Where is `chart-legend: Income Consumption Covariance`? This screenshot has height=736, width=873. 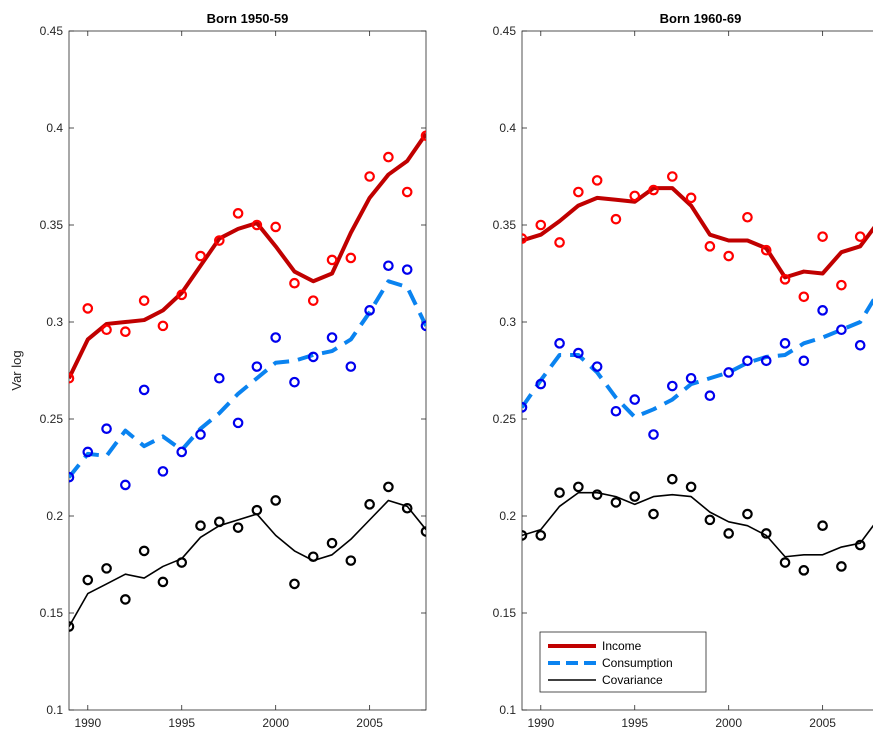 chart-legend: Income Consumption Covariance is located at coordinates (623, 662).